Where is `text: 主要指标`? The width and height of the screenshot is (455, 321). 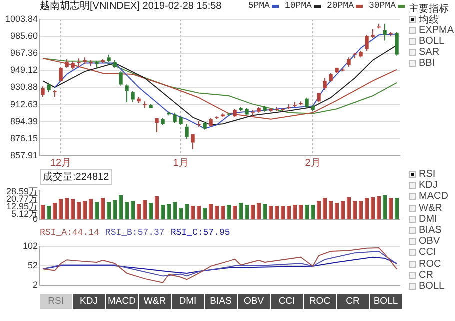
text: 主要指标 is located at coordinates (429, 8).